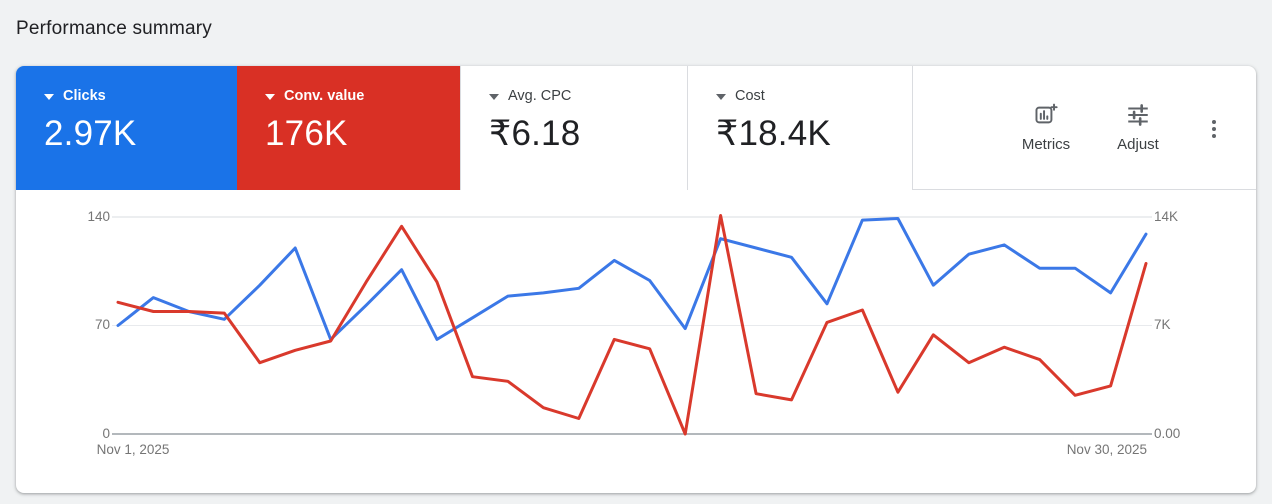  I want to click on x-axis-label-end: Nov 30, 2025, so click(1106, 449).